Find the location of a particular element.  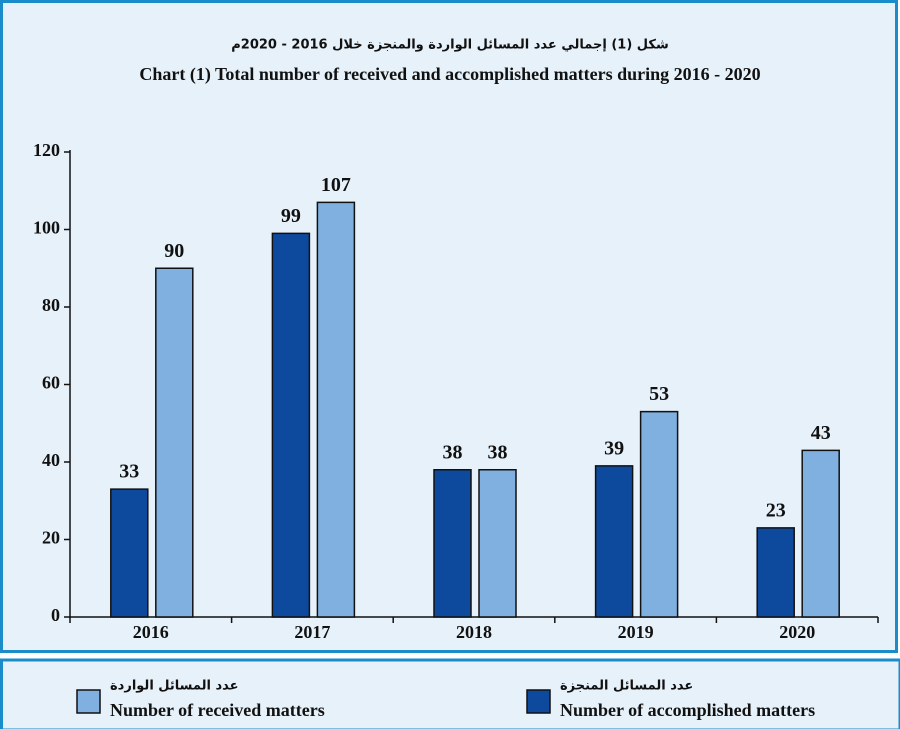

legend-label-ar: عدد المسائل الواردة is located at coordinates (174, 686).